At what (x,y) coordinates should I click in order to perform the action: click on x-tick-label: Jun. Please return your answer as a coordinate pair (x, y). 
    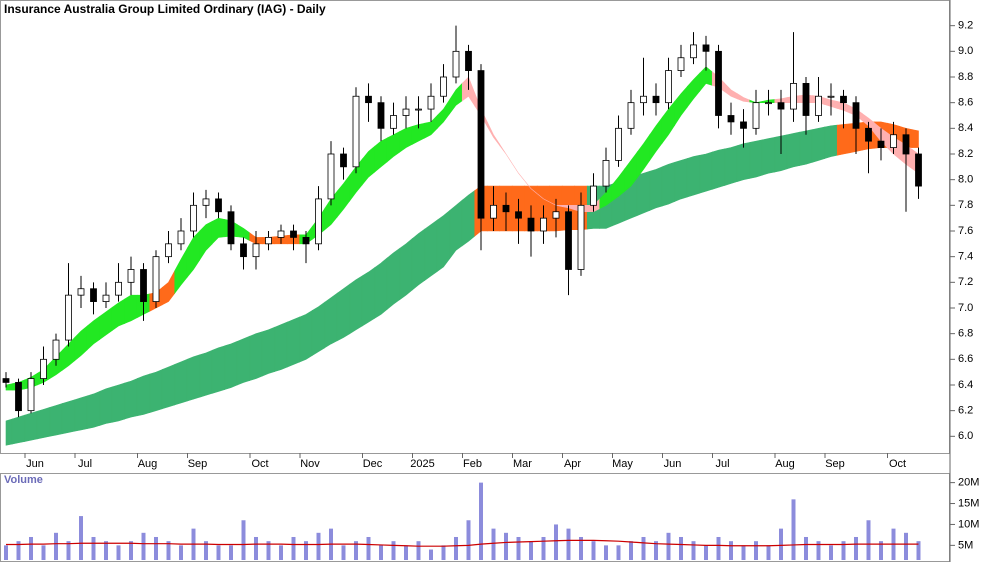
    Looking at the image, I should click on (673, 464).